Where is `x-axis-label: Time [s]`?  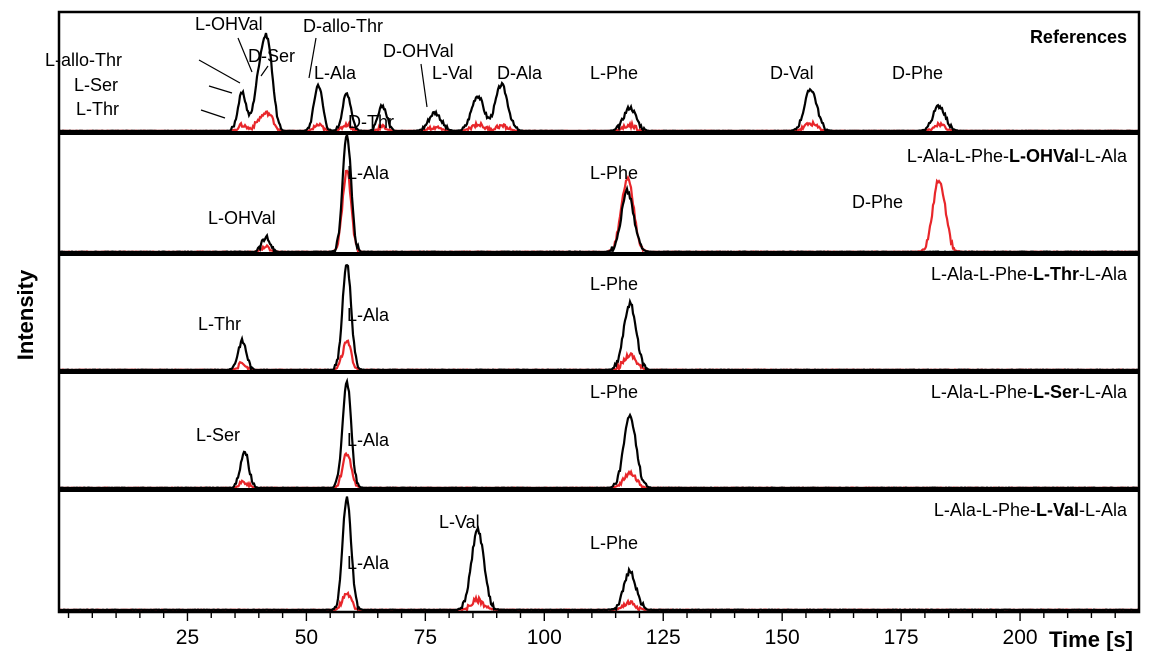
x-axis-label: Time [s] is located at coordinates (1091, 639).